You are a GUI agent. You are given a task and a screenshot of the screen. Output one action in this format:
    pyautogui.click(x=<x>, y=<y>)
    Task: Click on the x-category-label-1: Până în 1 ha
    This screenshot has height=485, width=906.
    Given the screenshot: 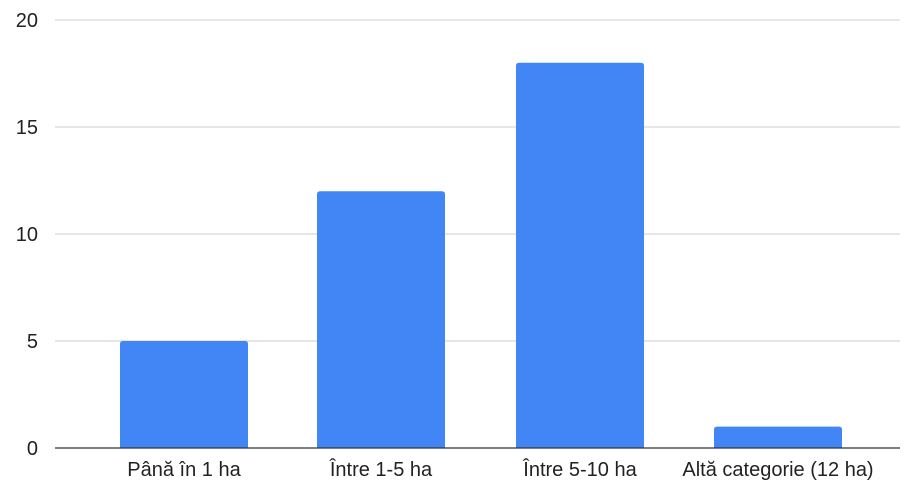 What is the action you would take?
    pyautogui.click(x=184, y=470)
    